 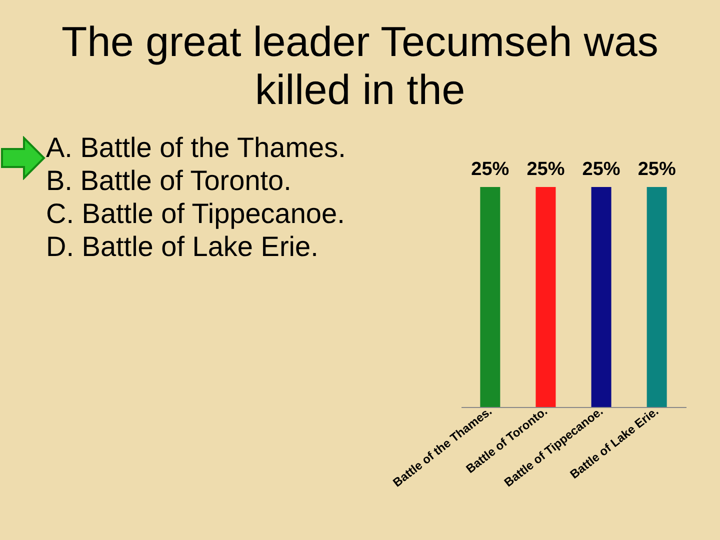 What do you see at coordinates (360, 66) in the screenshot?
I see `chart-title: The great leader Tecumseh was killed in the` at bounding box center [360, 66].